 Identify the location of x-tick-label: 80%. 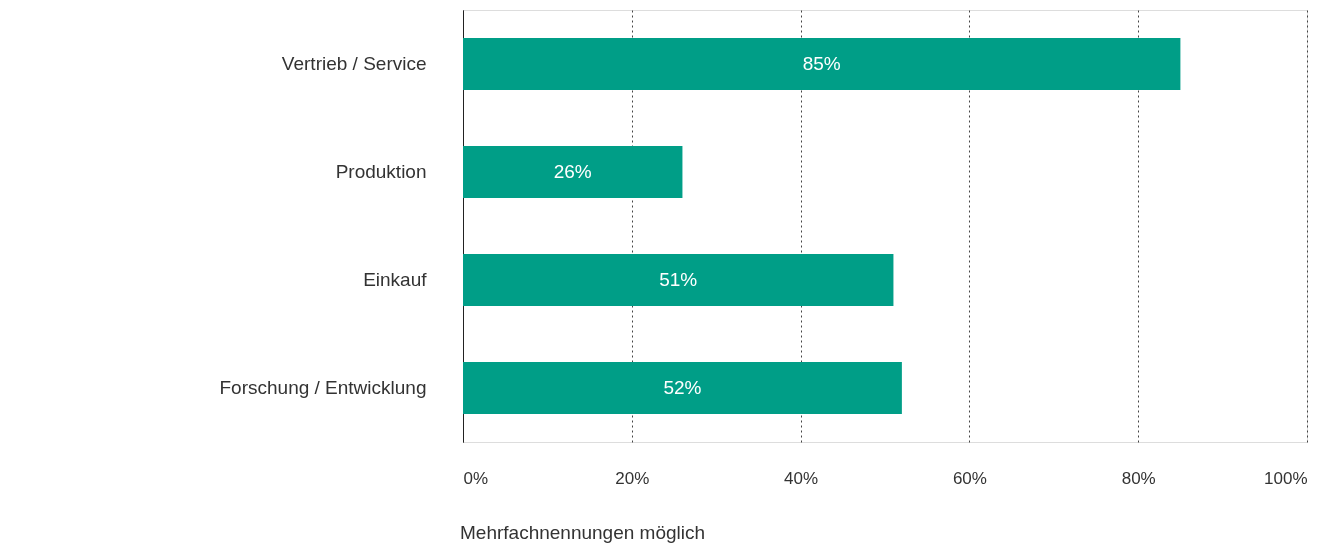
(1138, 478).